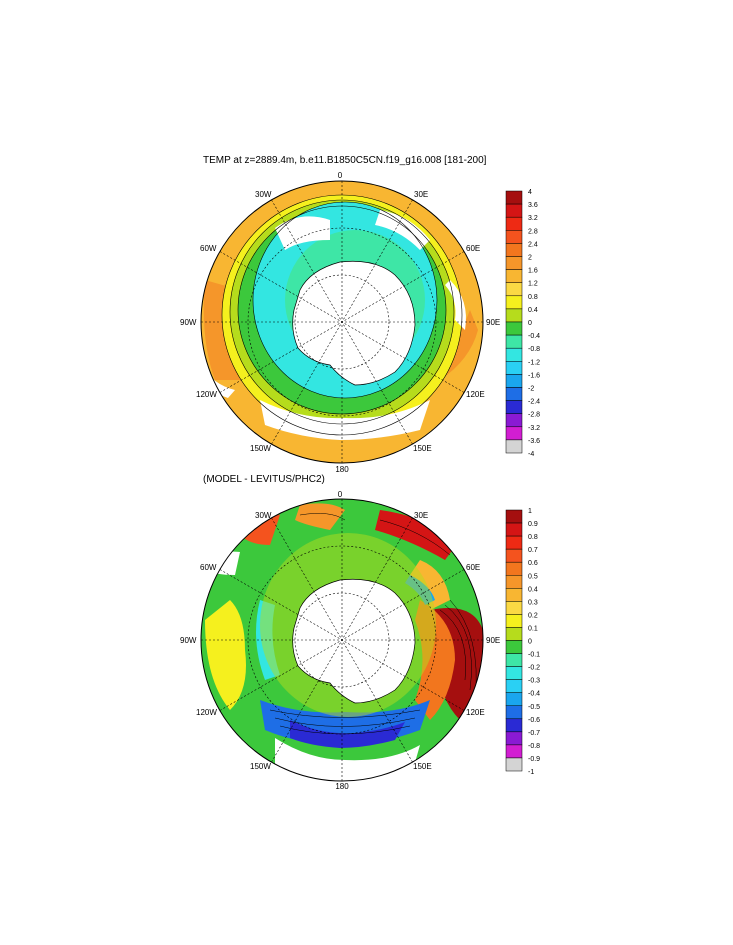 The width and height of the screenshot is (733, 945). What do you see at coordinates (493, 322) in the screenshot?
I see `panel-1-label-right: 90E` at bounding box center [493, 322].